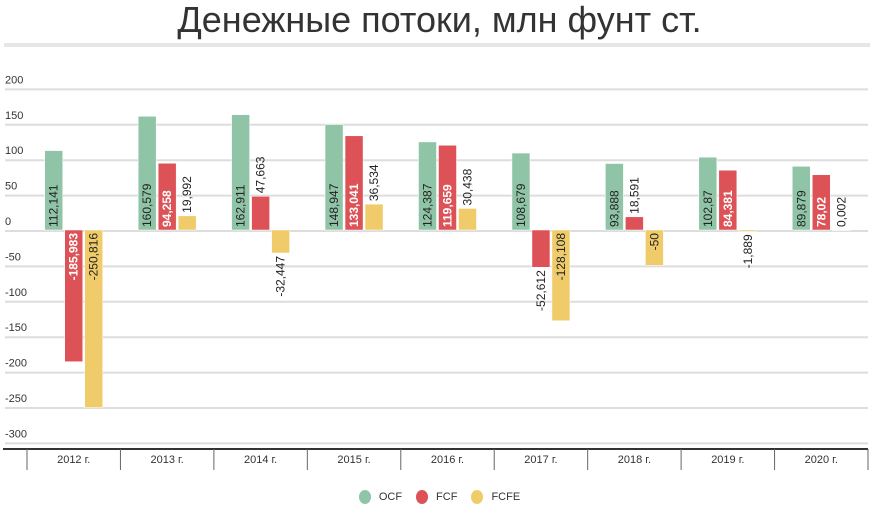  Describe the element at coordinates (14, 116) in the screenshot. I see `y-tick-label: 150` at that location.